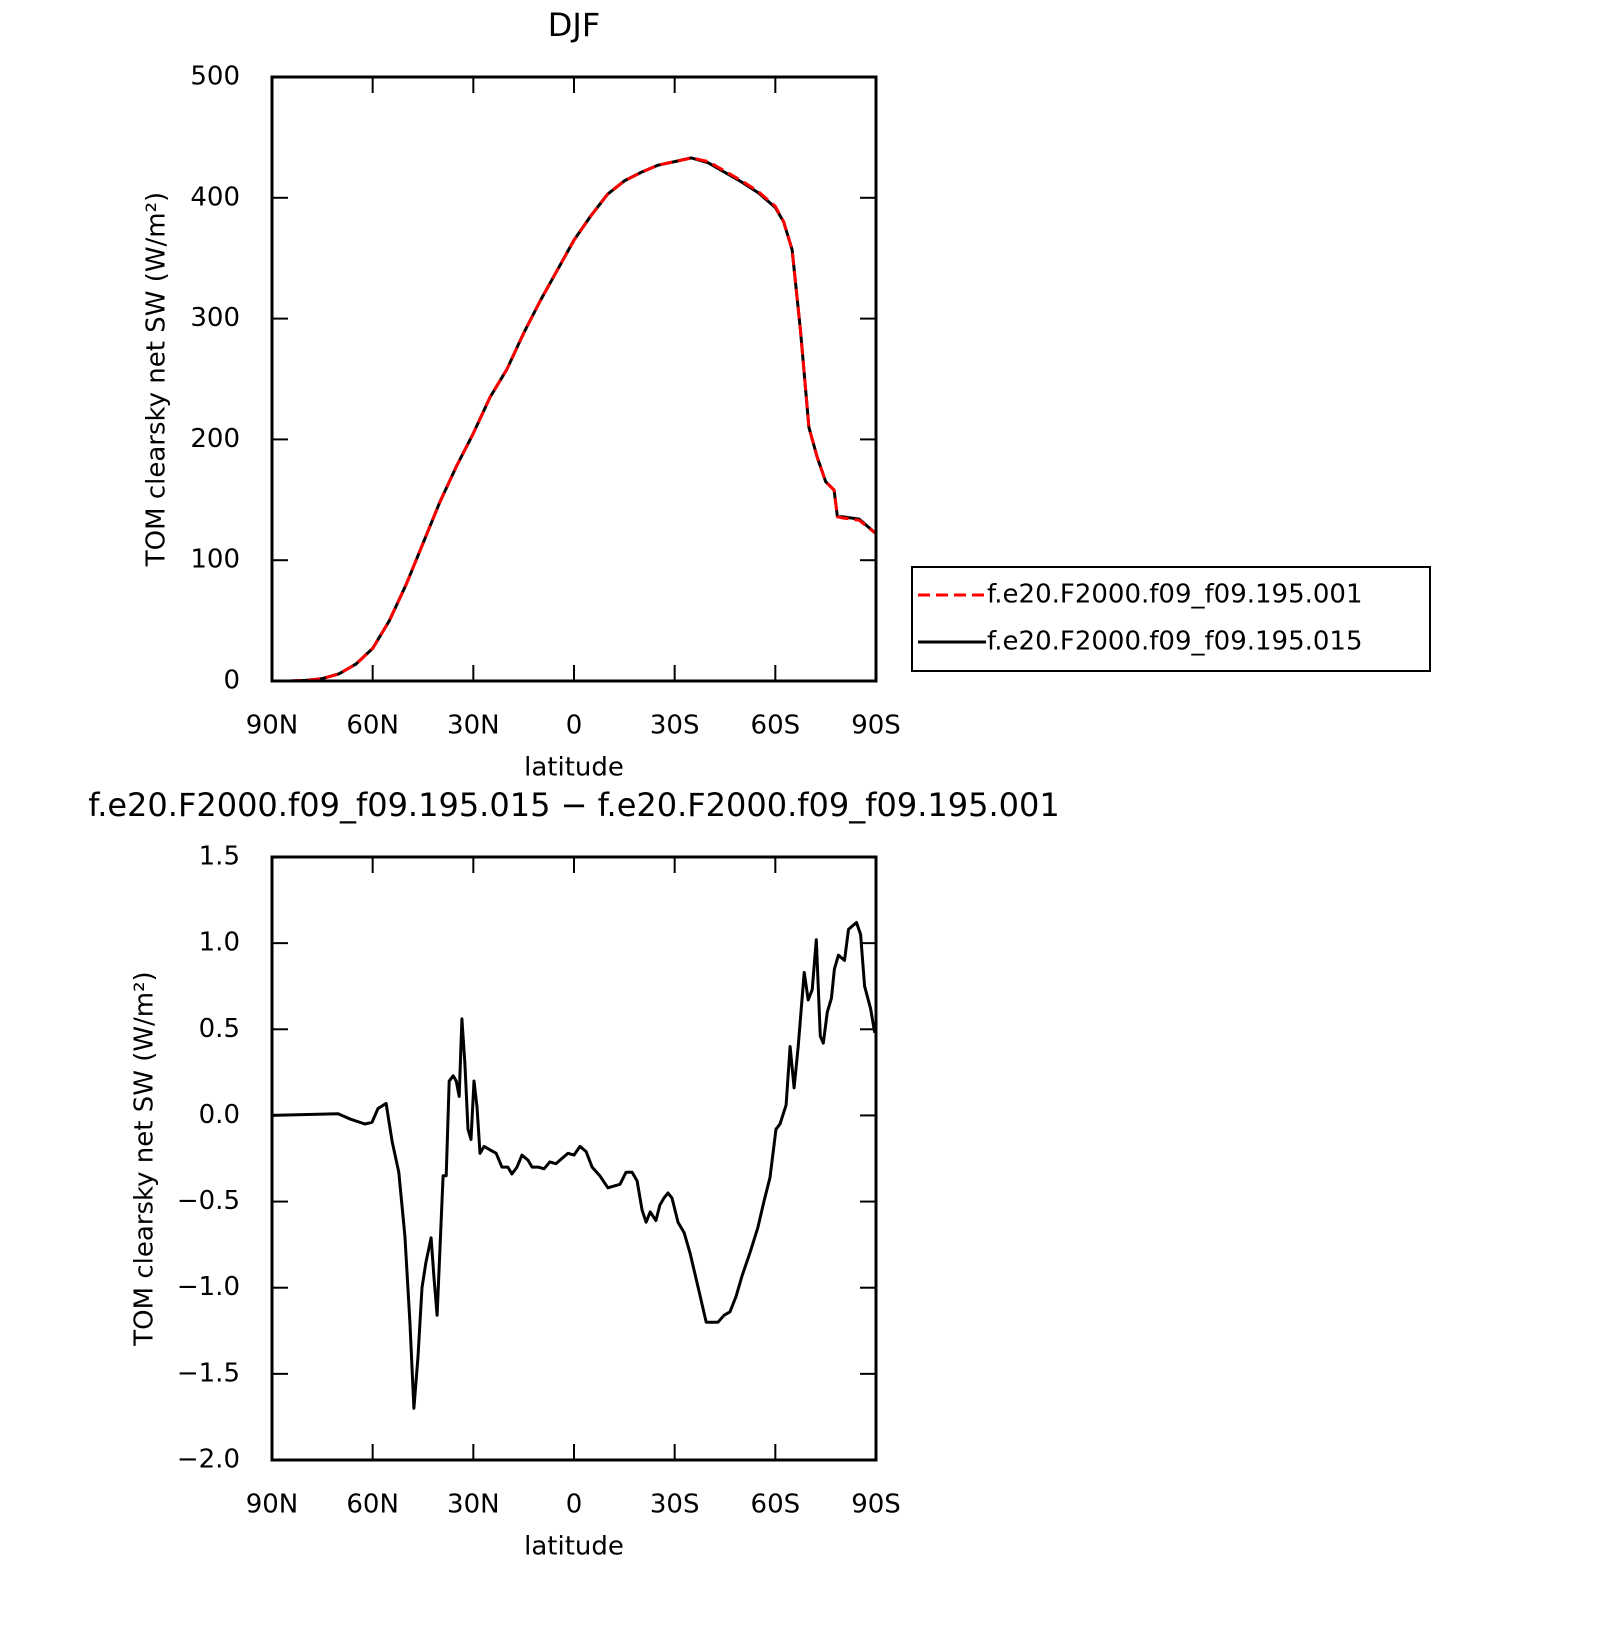 The height and width of the screenshot is (1635, 1599). Describe the element at coordinates (208, 1287) in the screenshot. I see `y-tick-label: −1.0` at that location.